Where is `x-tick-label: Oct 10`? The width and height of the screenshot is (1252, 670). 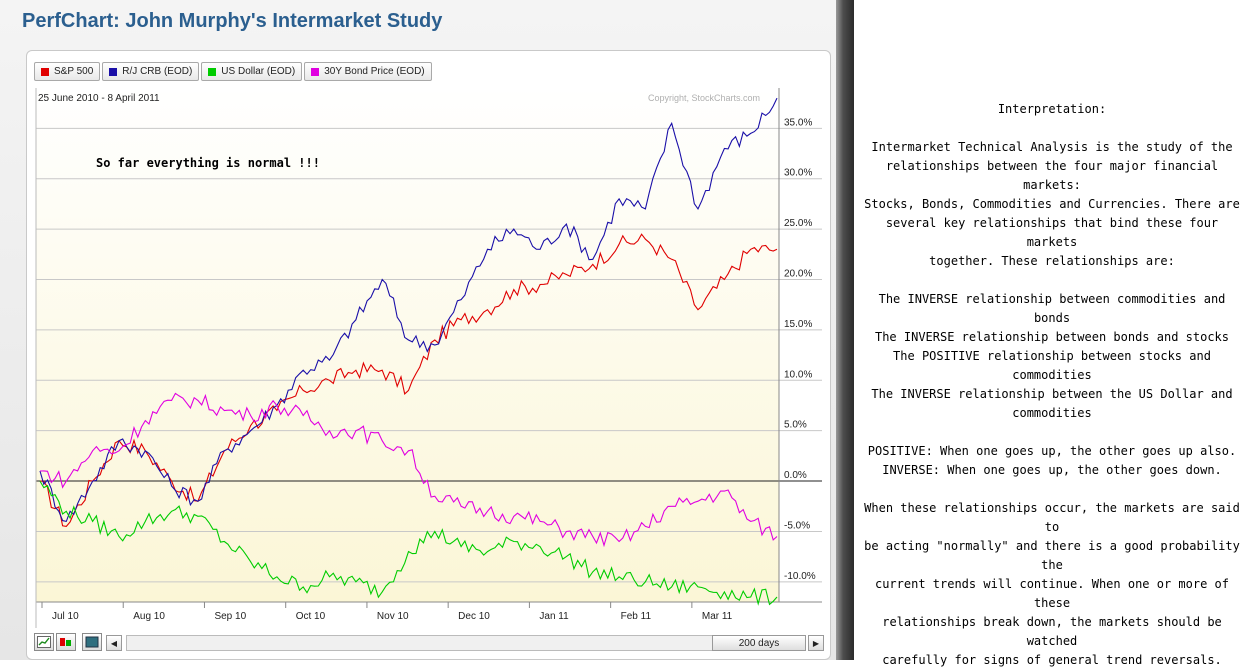
x-tick-label: Oct 10 is located at coordinates (311, 616).